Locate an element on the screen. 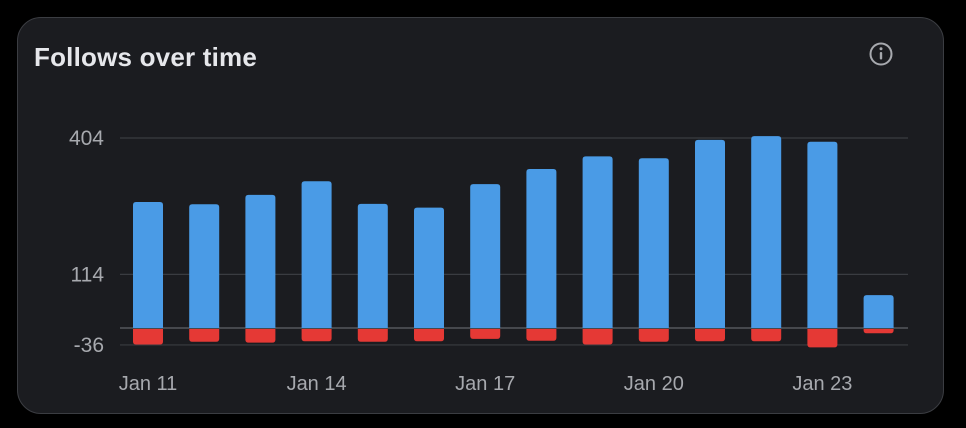 This screenshot has height=428, width=966. y-tick-label: 114 is located at coordinates (88, 274).